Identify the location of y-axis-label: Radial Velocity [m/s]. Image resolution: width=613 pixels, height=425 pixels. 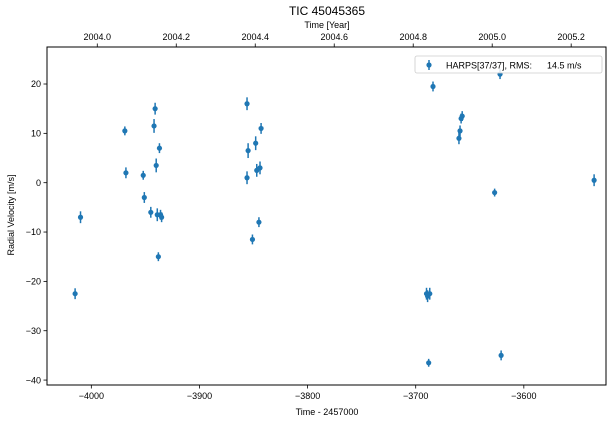
(11, 214).